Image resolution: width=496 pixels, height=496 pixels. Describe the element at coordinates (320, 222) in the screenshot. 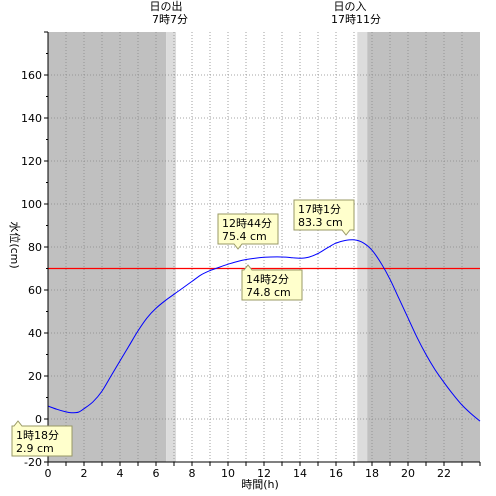

I see `callout-value: 83.3 cm` at that location.